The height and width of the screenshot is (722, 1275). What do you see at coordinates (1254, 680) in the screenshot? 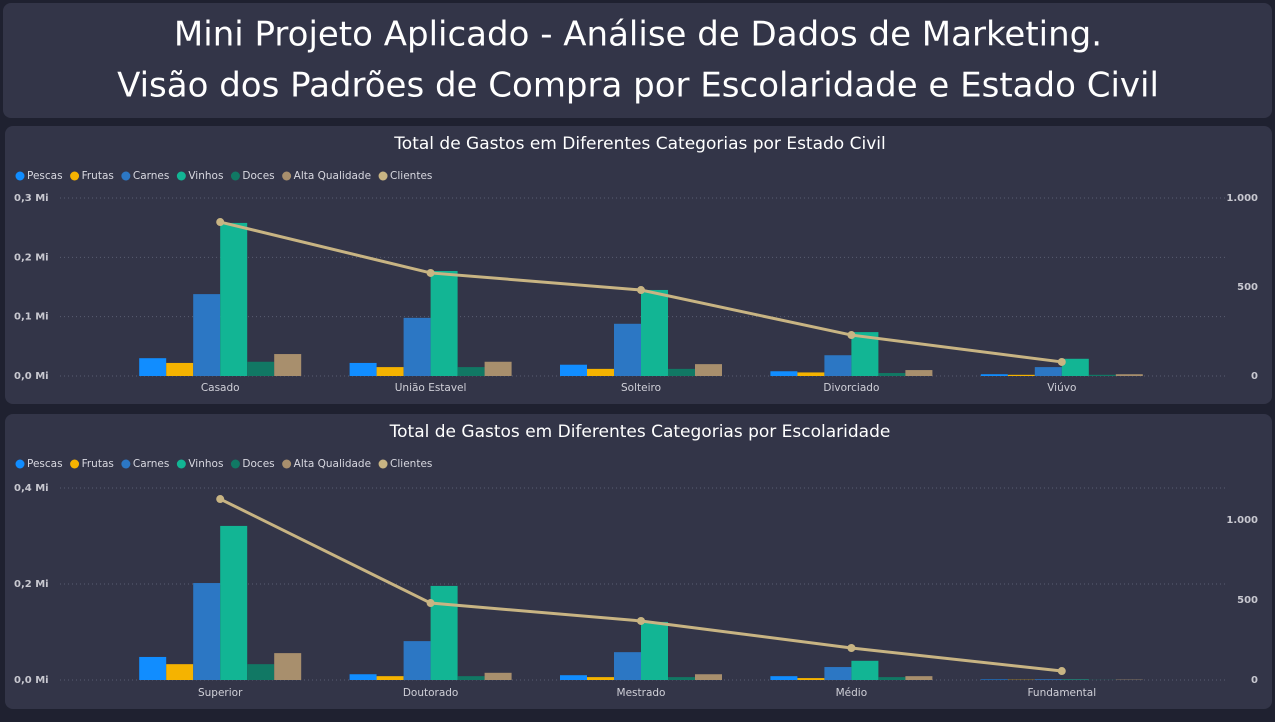
I see `y2-tick-label: 0` at bounding box center [1254, 680].